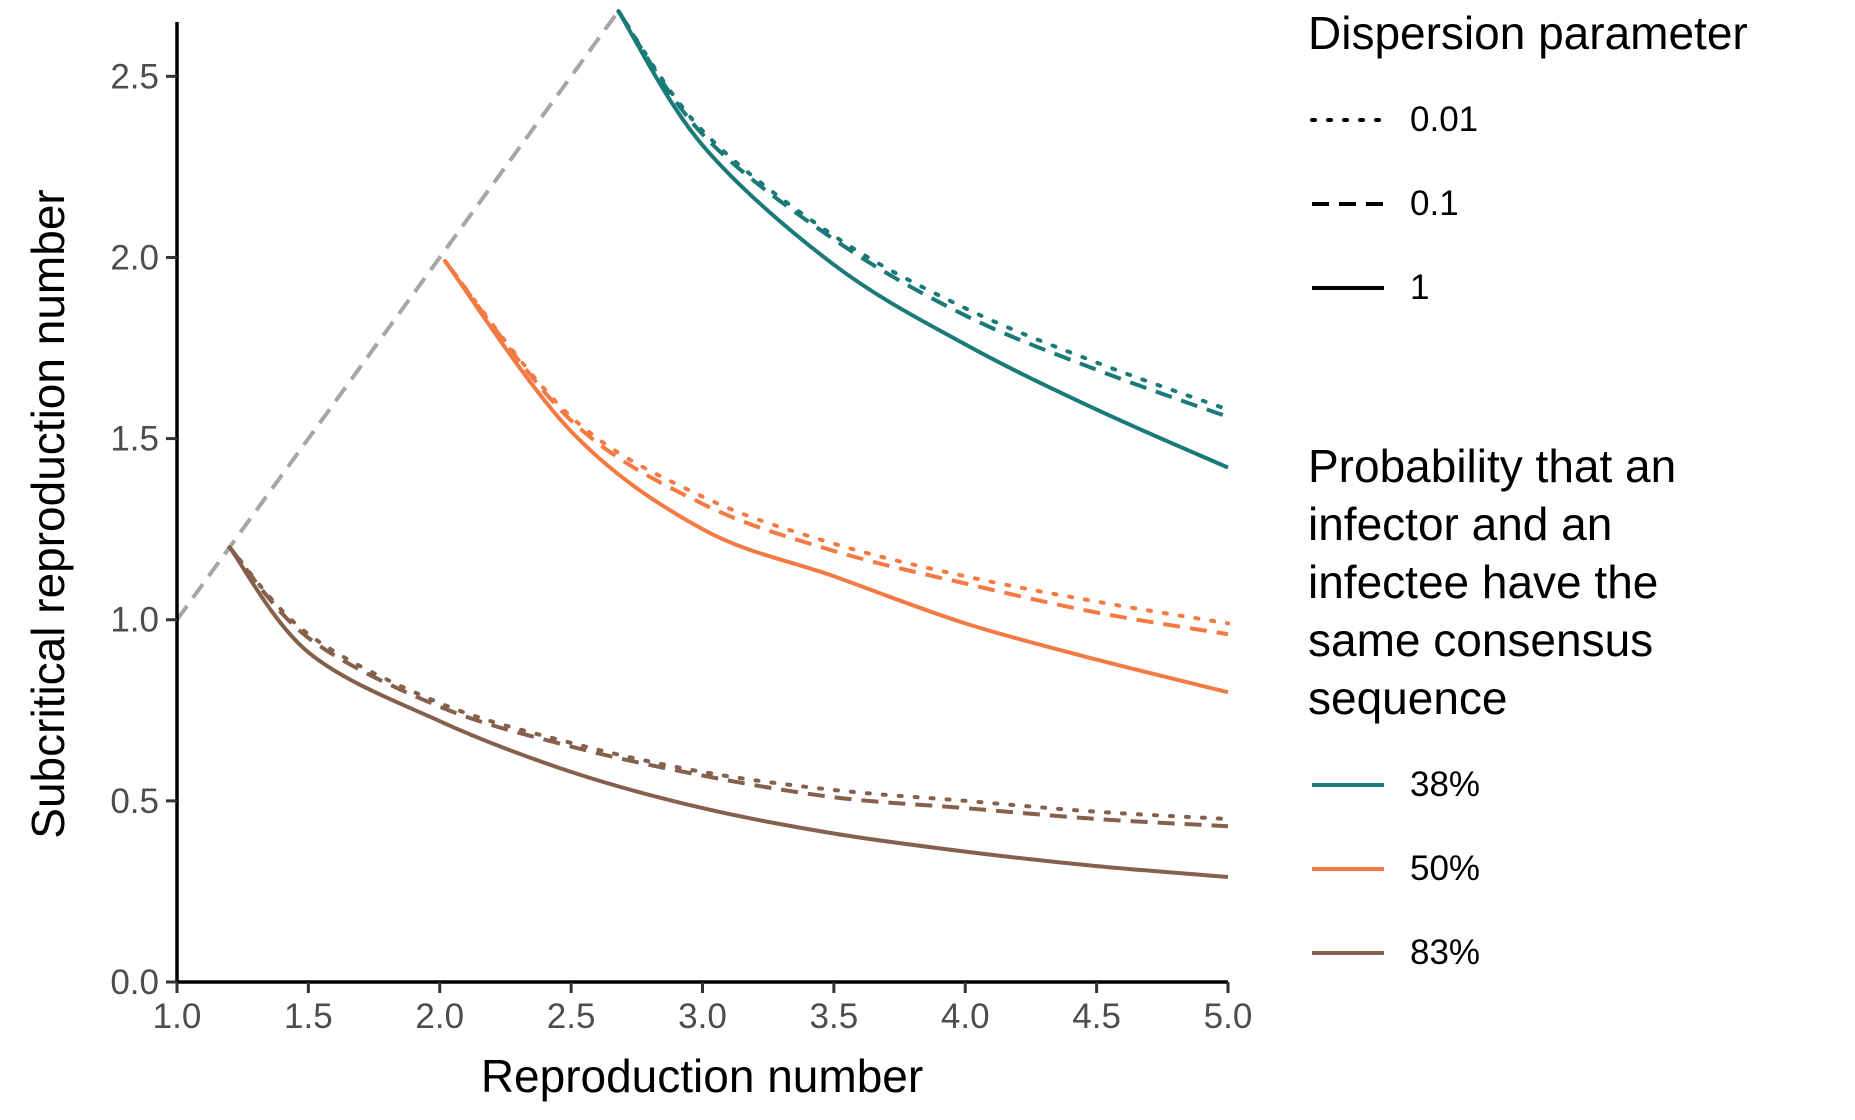  Describe the element at coordinates (1228, 1016) in the screenshot. I see `x-tick-label: 5.0` at that location.